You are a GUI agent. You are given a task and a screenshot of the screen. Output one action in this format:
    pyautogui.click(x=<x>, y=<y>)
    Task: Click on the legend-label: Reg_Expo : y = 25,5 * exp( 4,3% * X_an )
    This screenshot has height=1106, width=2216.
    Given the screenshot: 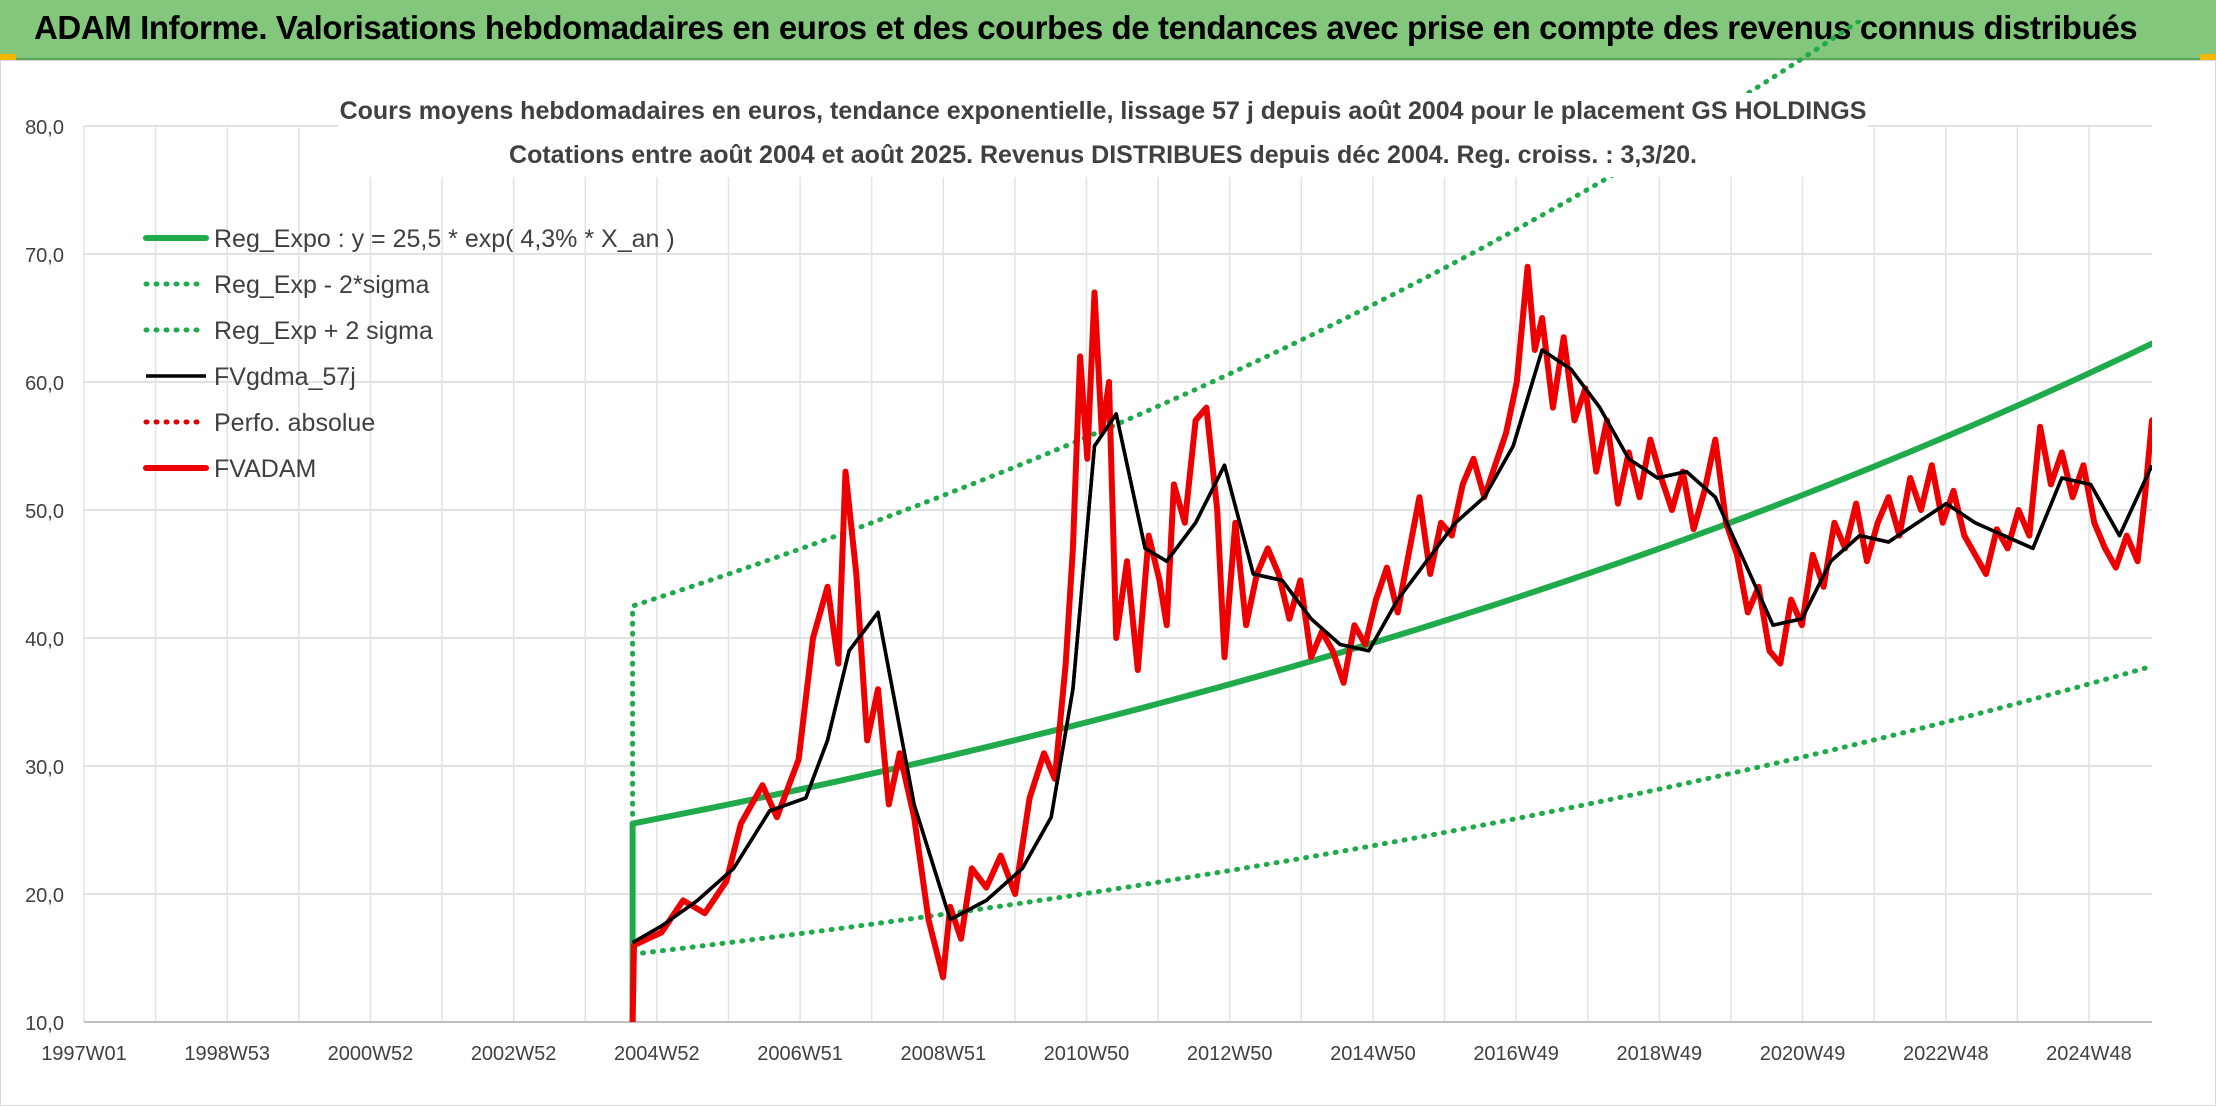 What is the action you would take?
    pyautogui.click(x=444, y=239)
    